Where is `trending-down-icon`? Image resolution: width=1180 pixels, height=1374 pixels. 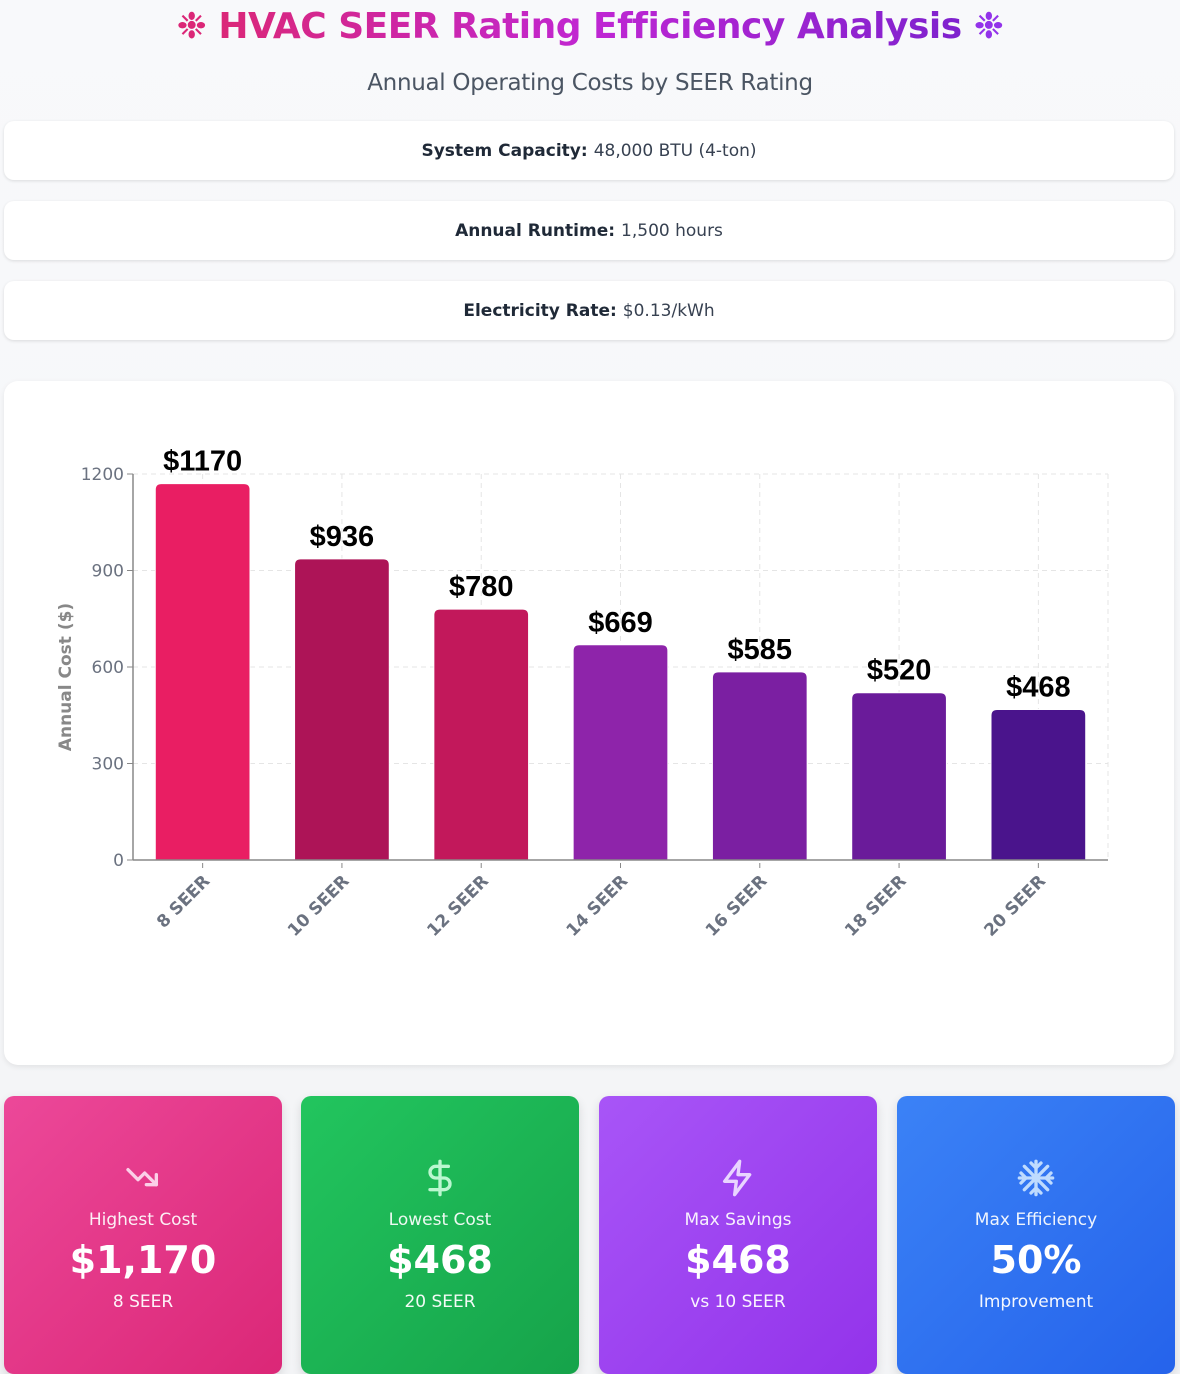
trending-down-icon is located at coordinates (143, 1178).